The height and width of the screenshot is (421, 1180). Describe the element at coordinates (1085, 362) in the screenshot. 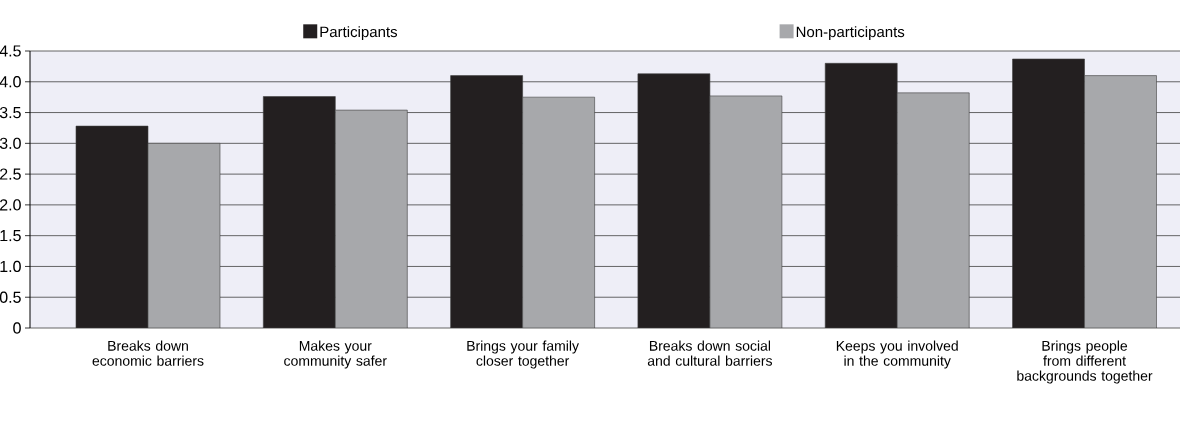

I see `x-tick-label: Brings people from different backgrounds together` at that location.